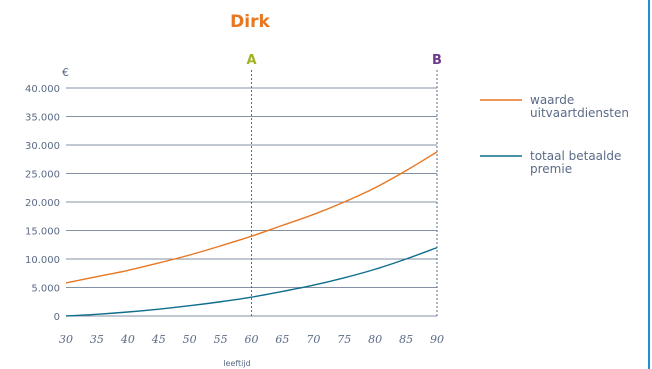 Image resolution: width=652 pixels, height=369 pixels. I want to click on x-tick-label: 45, so click(158, 339).